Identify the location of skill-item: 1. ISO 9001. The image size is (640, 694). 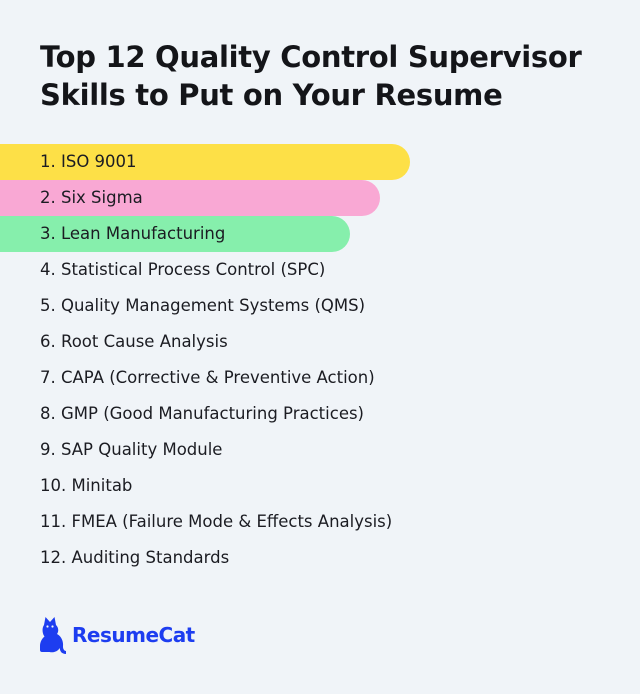
(205, 162).